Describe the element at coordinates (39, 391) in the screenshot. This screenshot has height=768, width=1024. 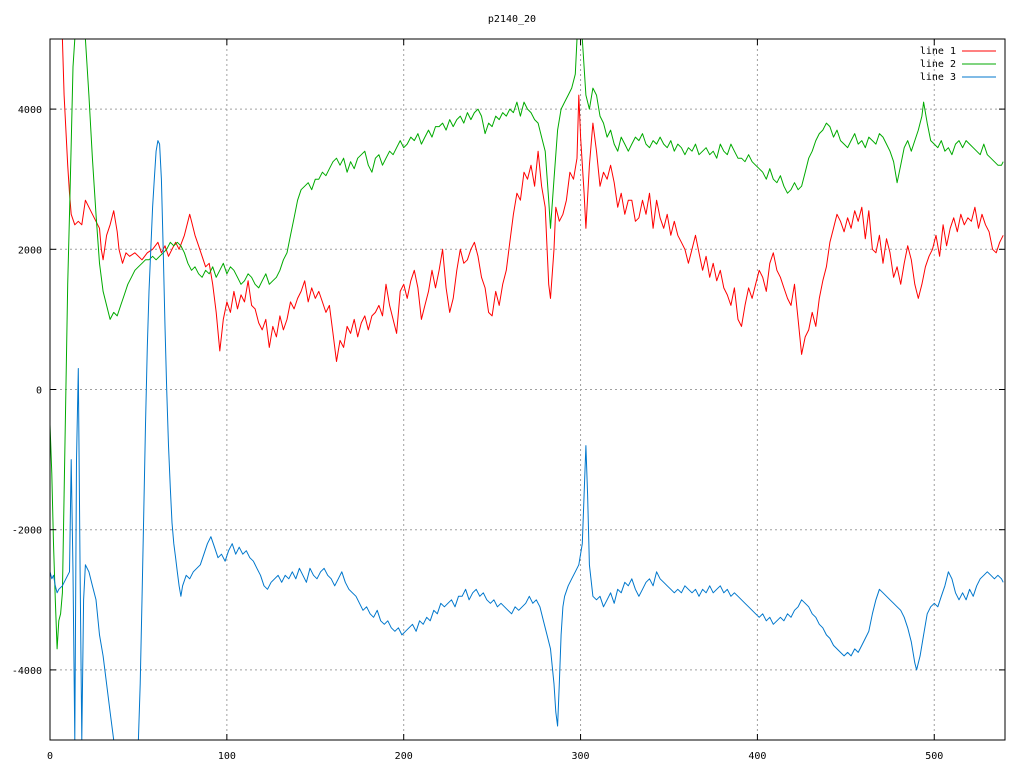
I see `y-tick-label: 0` at that location.